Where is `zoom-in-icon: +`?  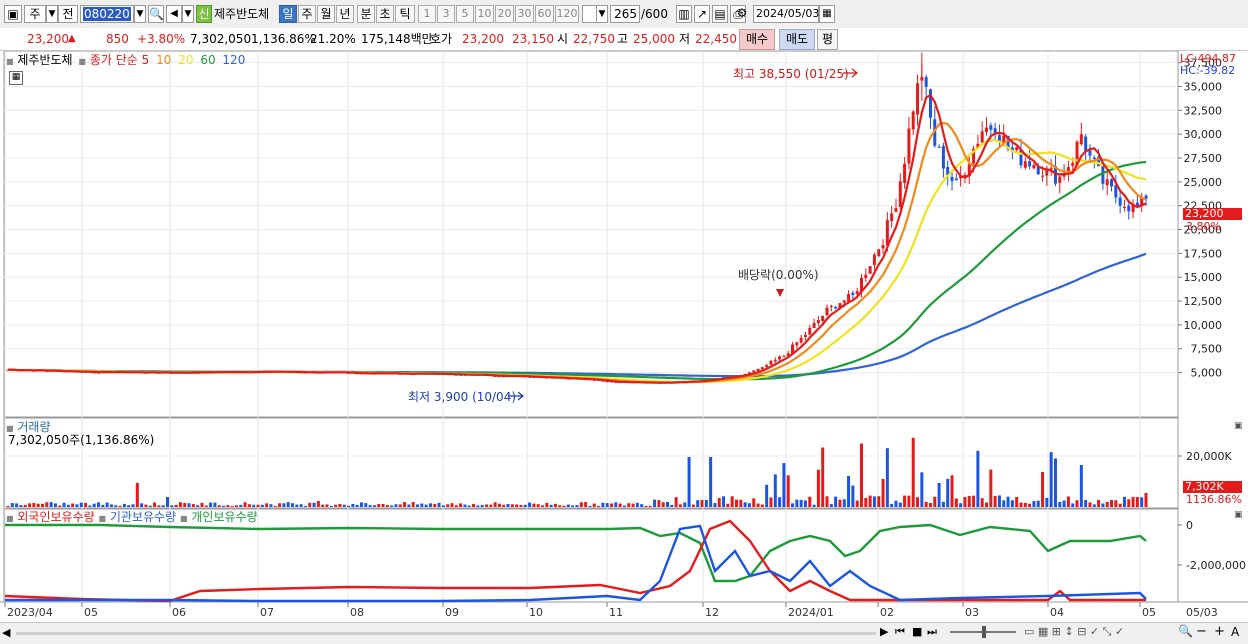
zoom-in-icon: + is located at coordinates (1219, 631).